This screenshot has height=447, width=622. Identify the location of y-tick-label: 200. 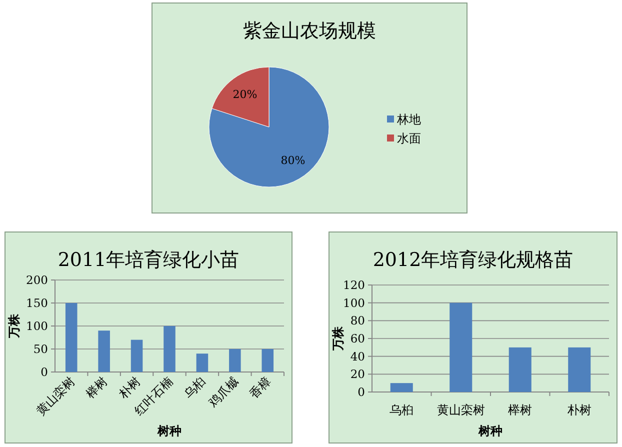
(37, 280).